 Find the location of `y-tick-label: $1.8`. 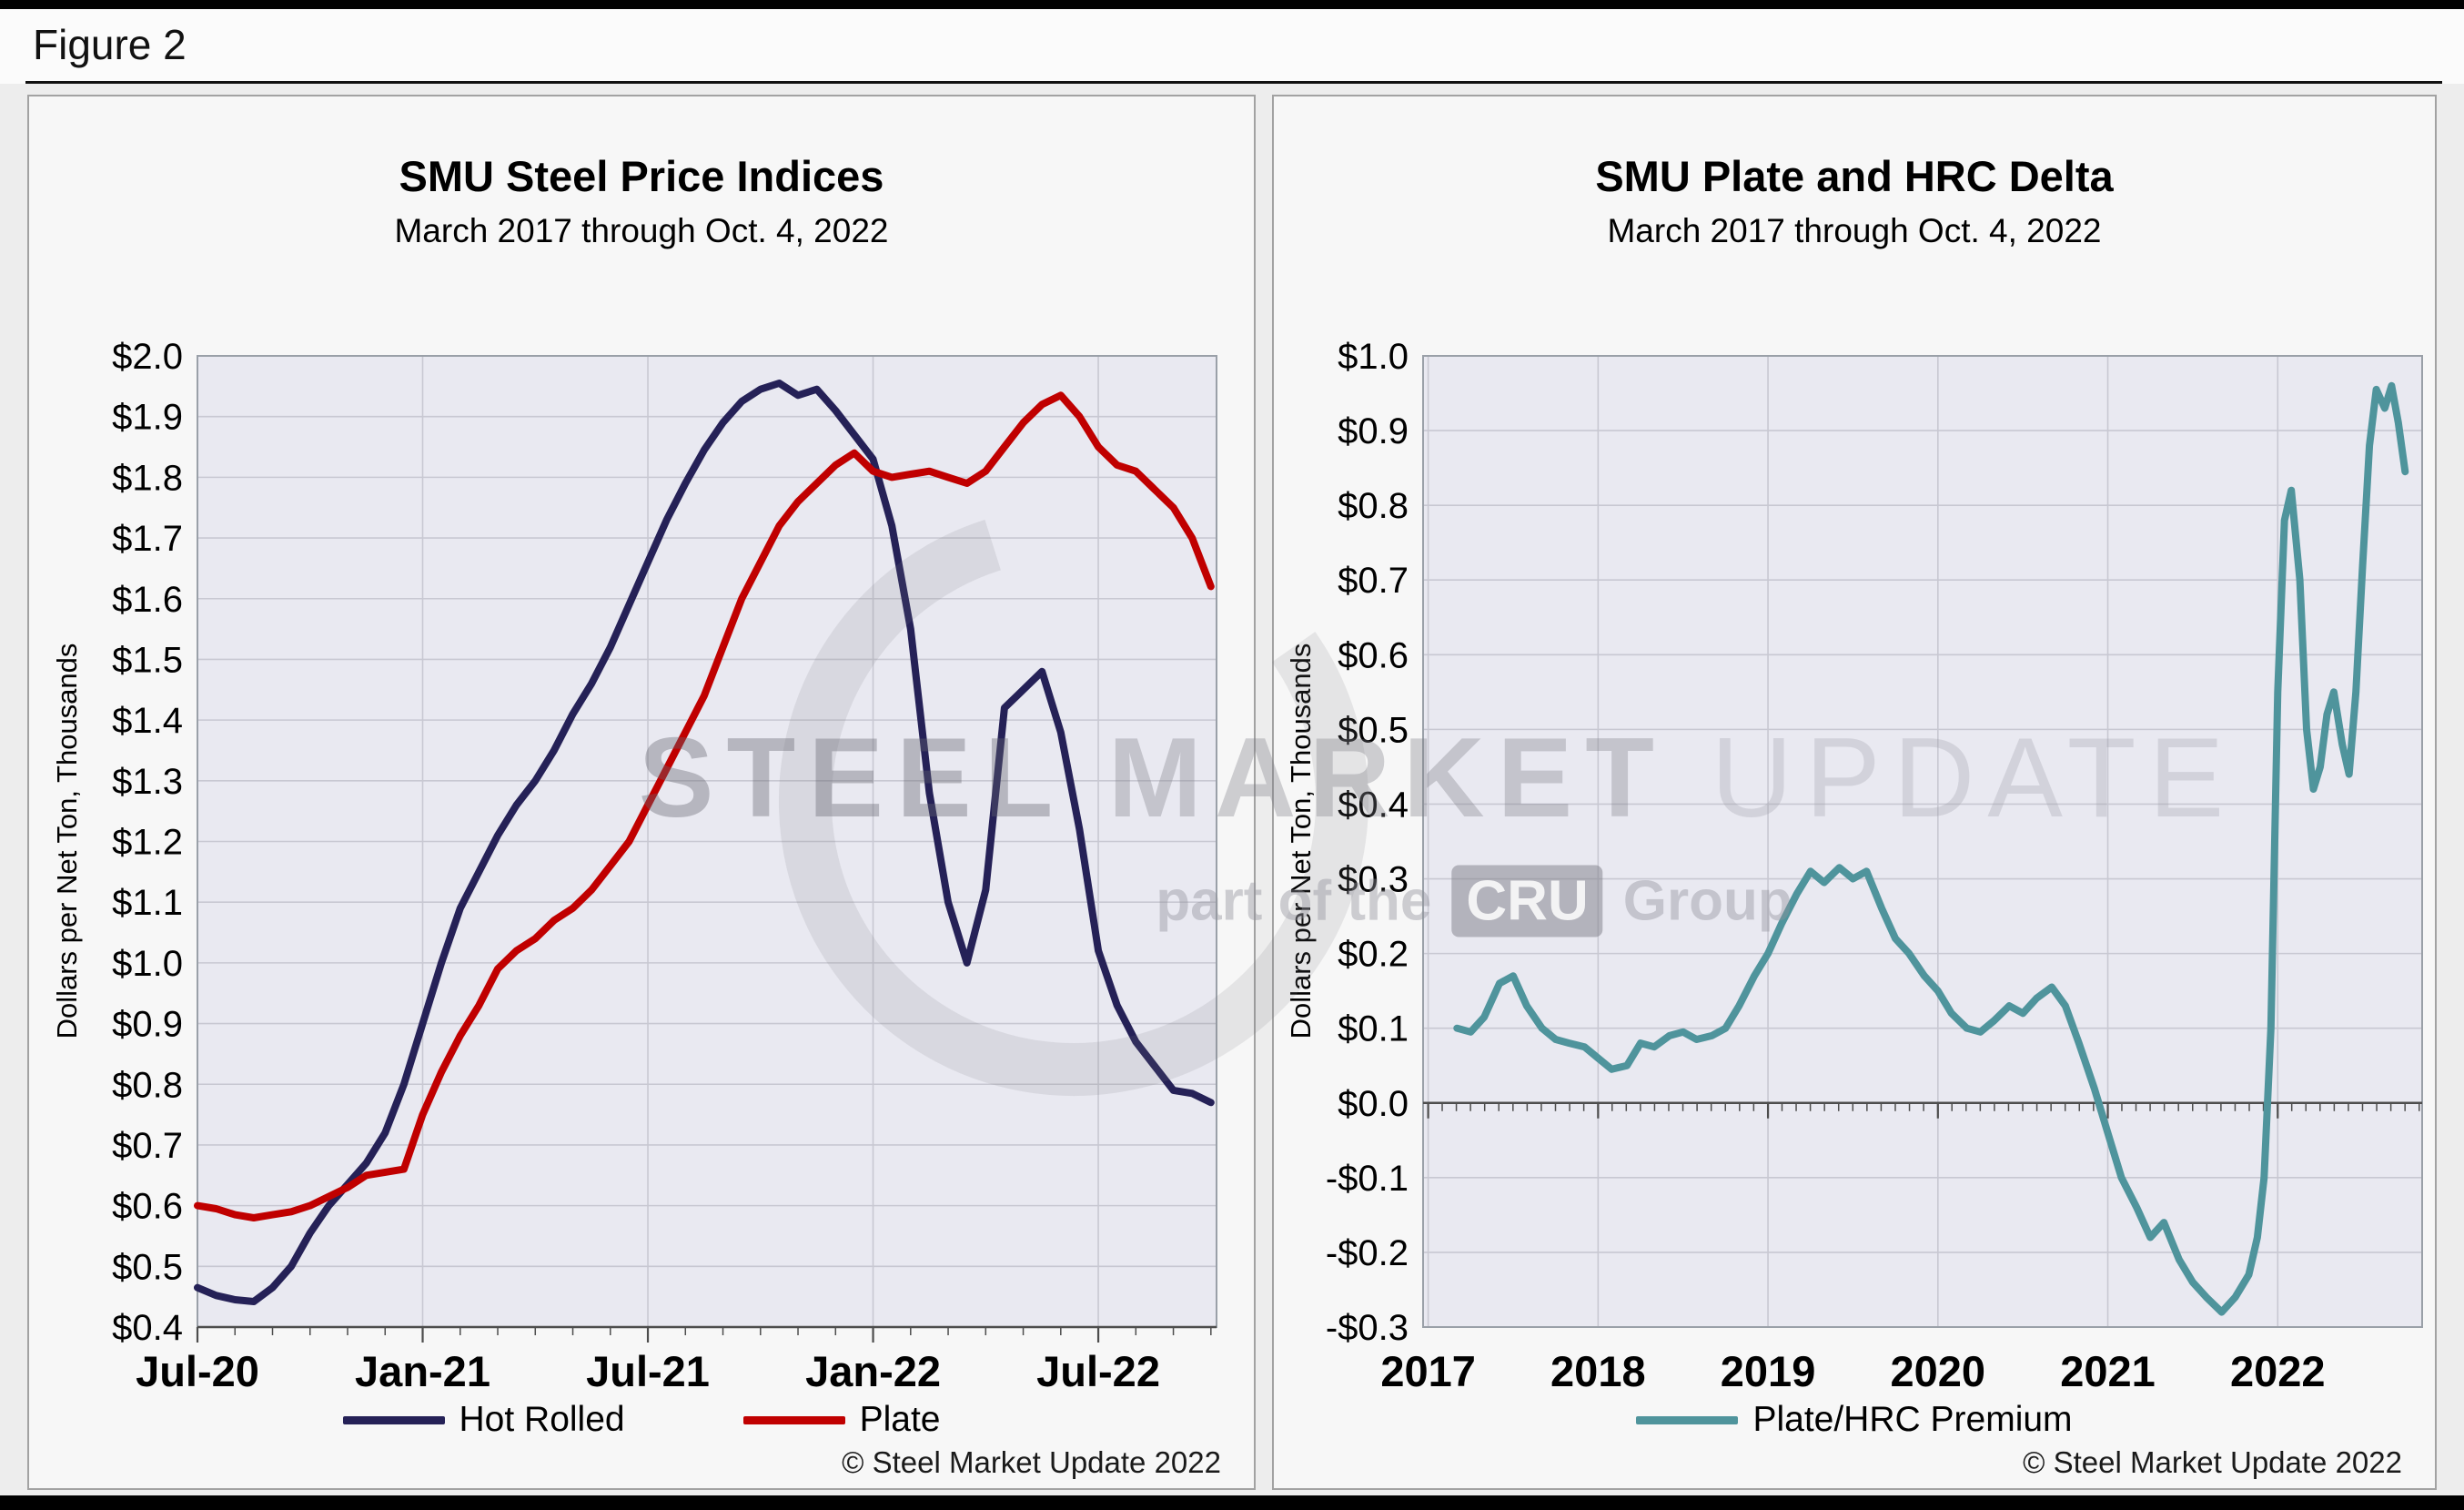

y-tick-label: $1.8 is located at coordinates (147, 478).